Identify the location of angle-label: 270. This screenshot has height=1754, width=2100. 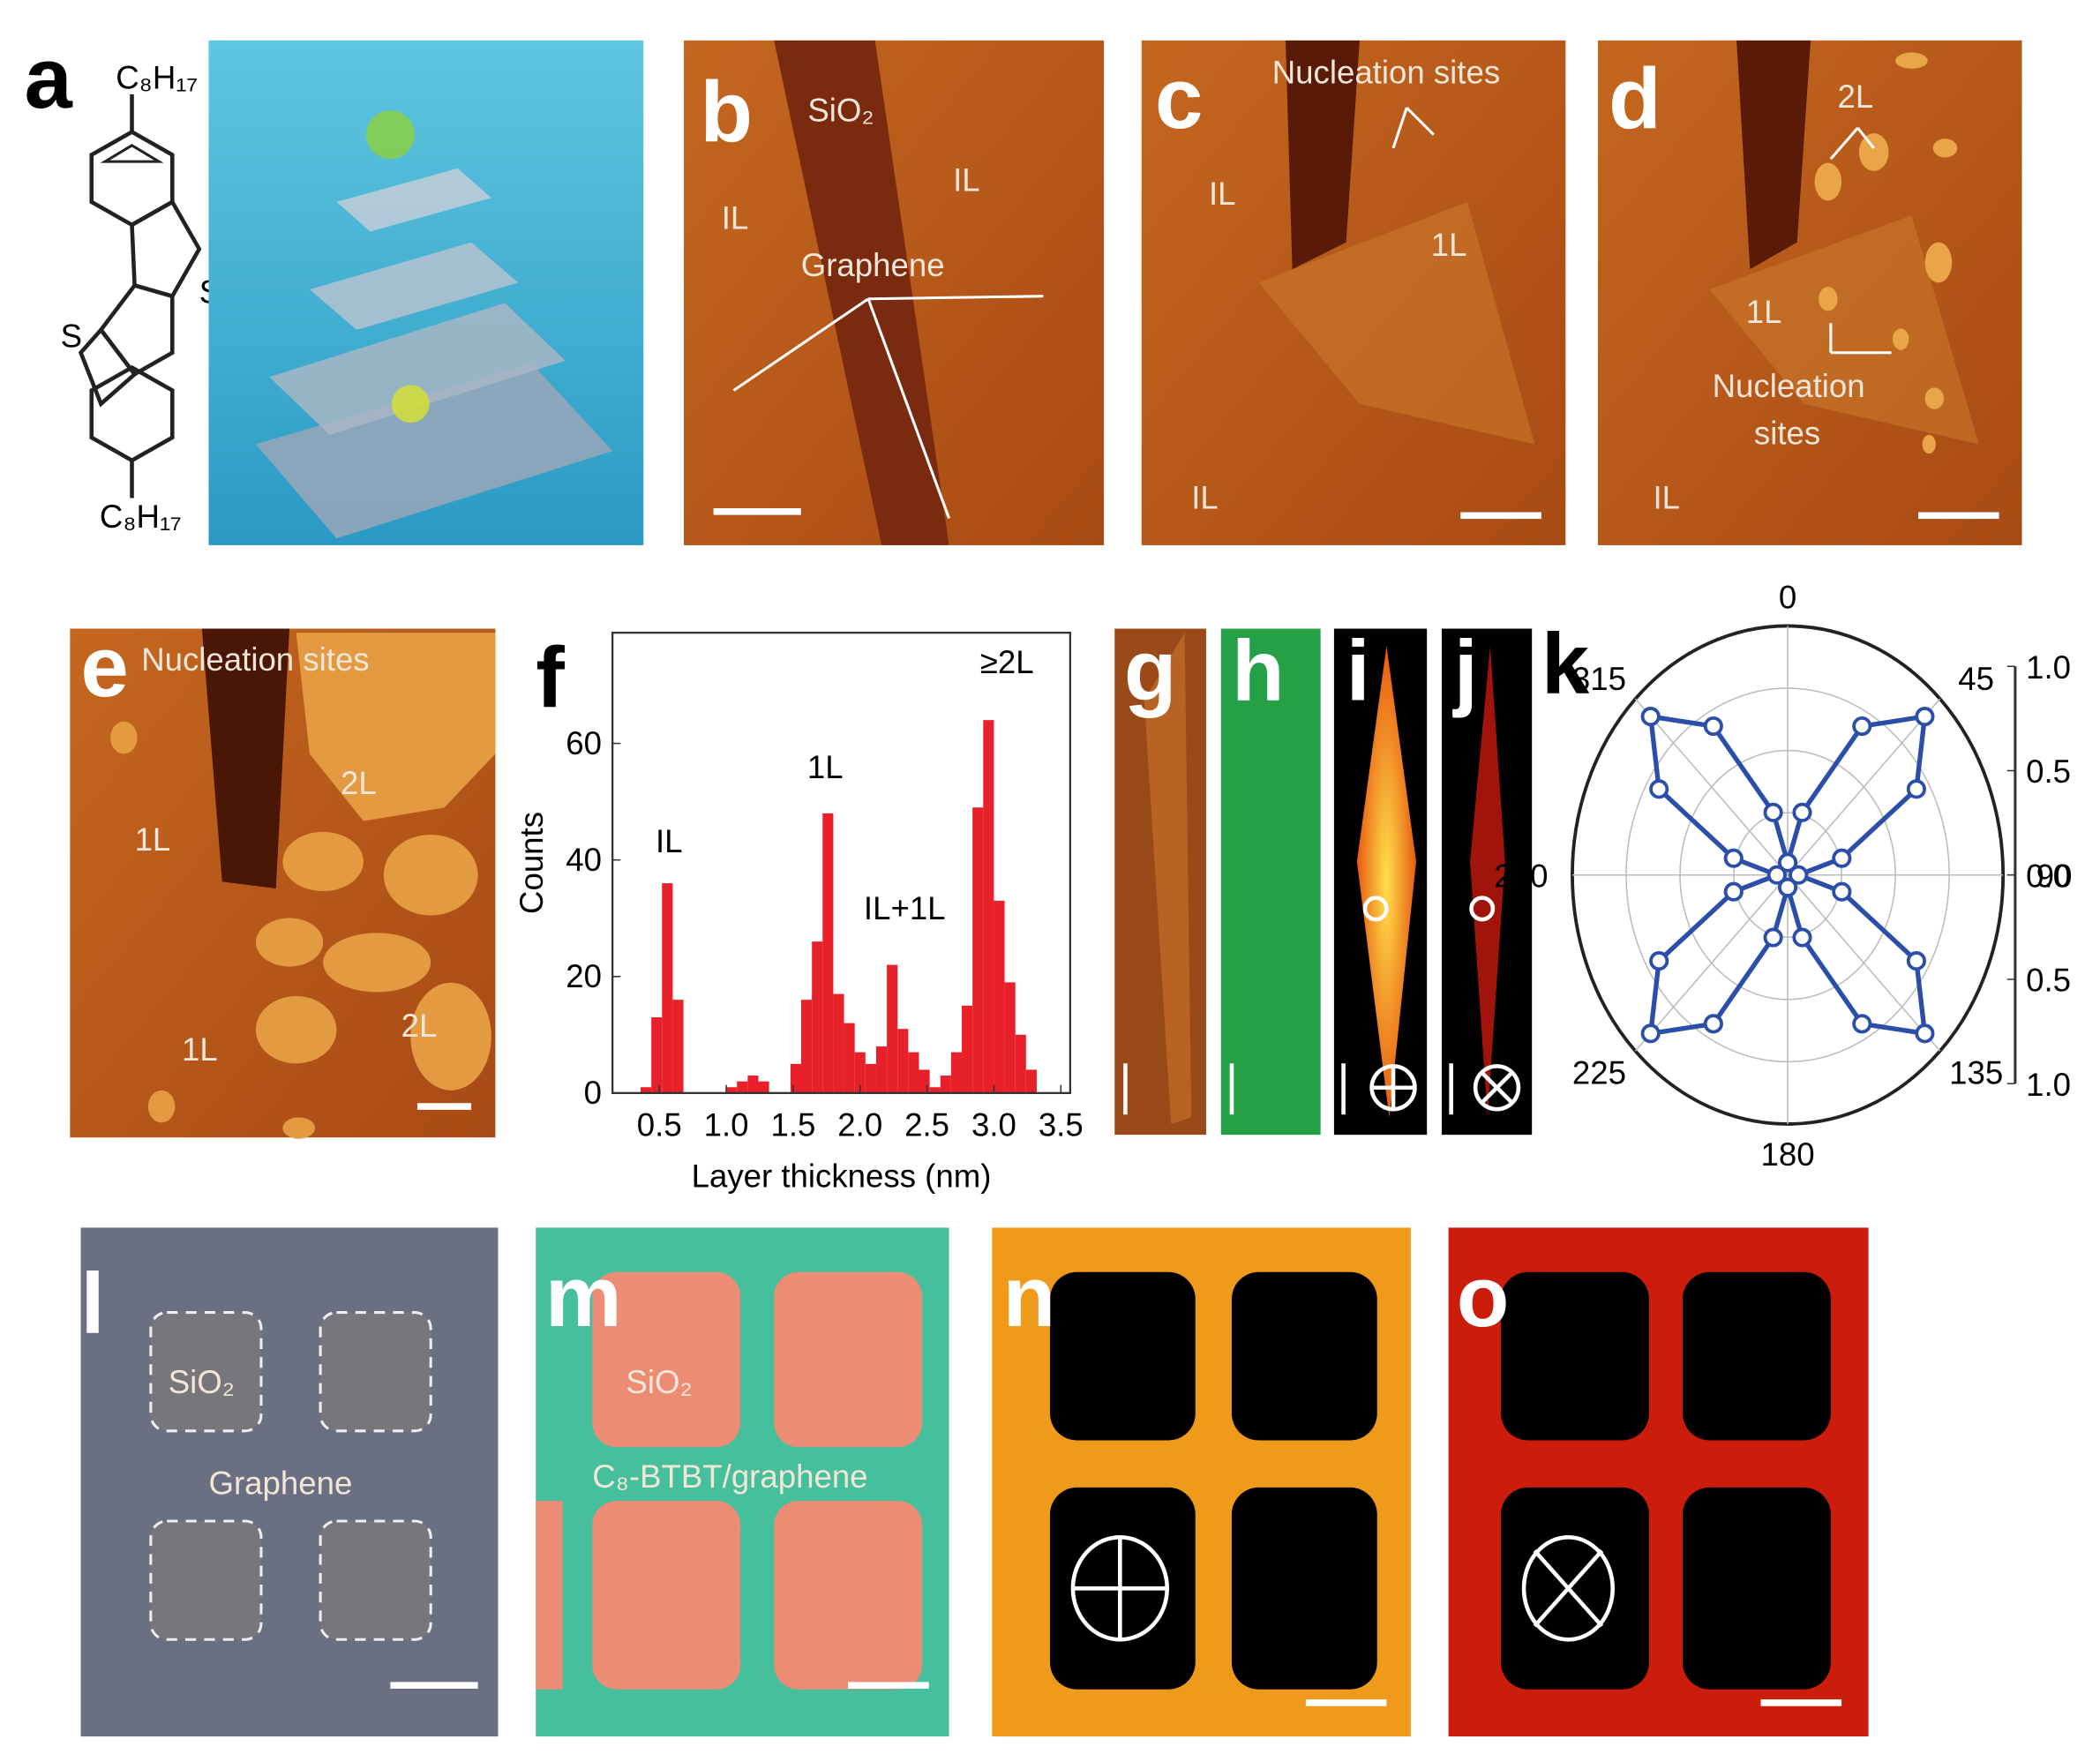
(1521, 876).